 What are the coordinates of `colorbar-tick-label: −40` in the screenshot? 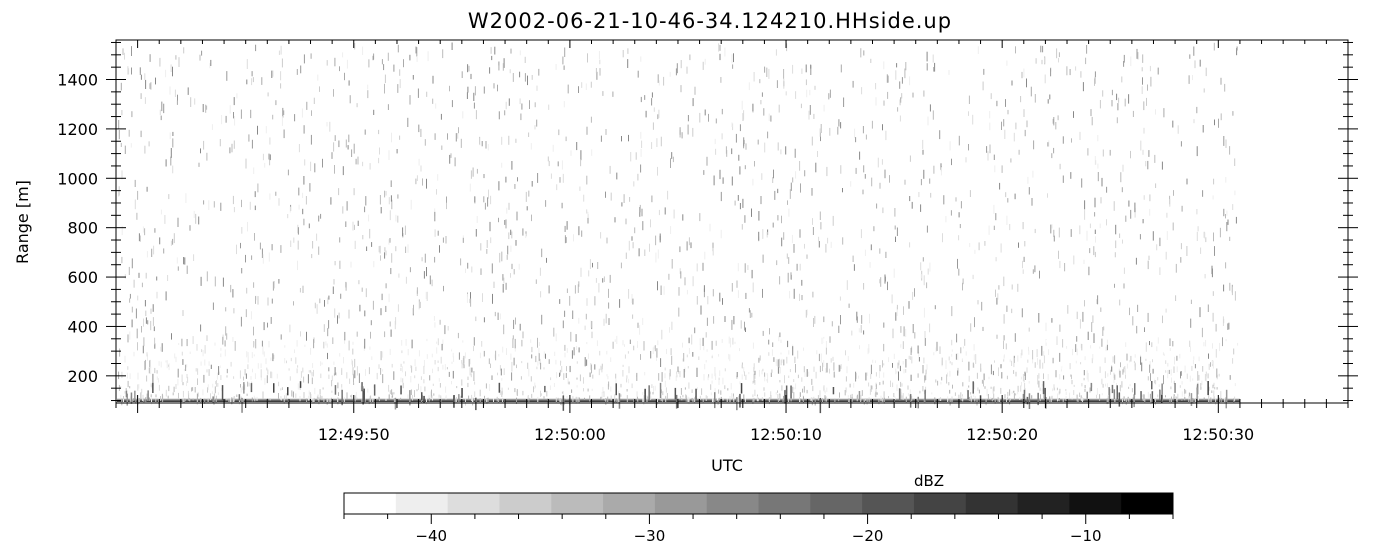 It's located at (431, 536).